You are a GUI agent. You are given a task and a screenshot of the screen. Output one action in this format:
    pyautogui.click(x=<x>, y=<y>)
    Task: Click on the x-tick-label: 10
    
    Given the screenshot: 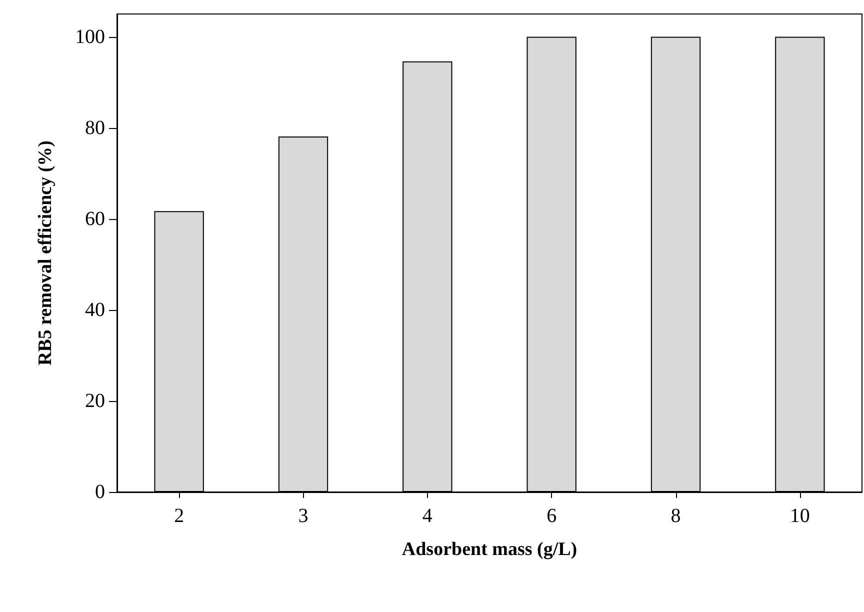 What is the action you would take?
    pyautogui.click(x=800, y=516)
    